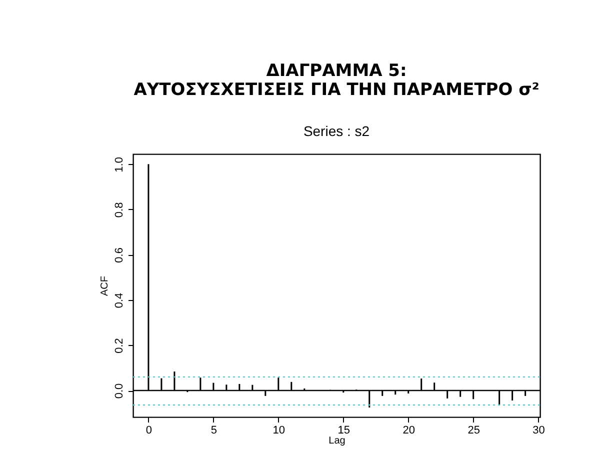 Image resolution: width=608 pixels, height=459 pixels. Describe the element at coordinates (538, 430) in the screenshot. I see `x-tick-label: 30` at that location.